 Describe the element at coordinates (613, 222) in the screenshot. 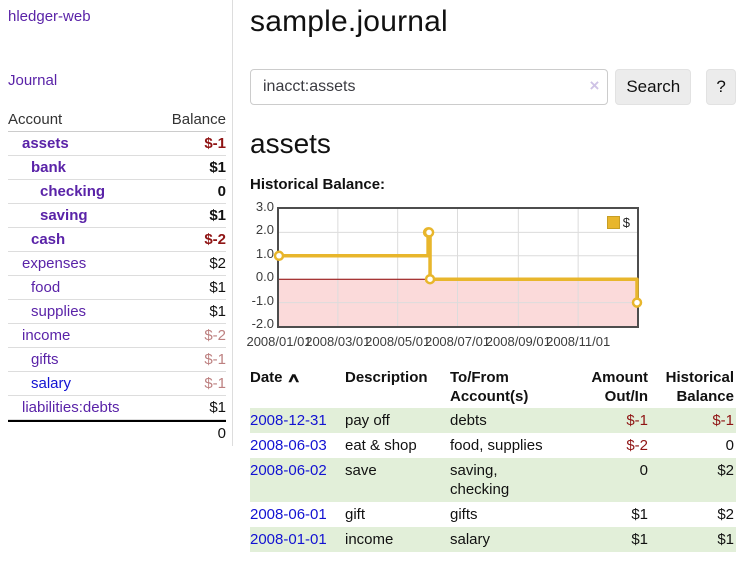

I see `legend-swatch` at that location.